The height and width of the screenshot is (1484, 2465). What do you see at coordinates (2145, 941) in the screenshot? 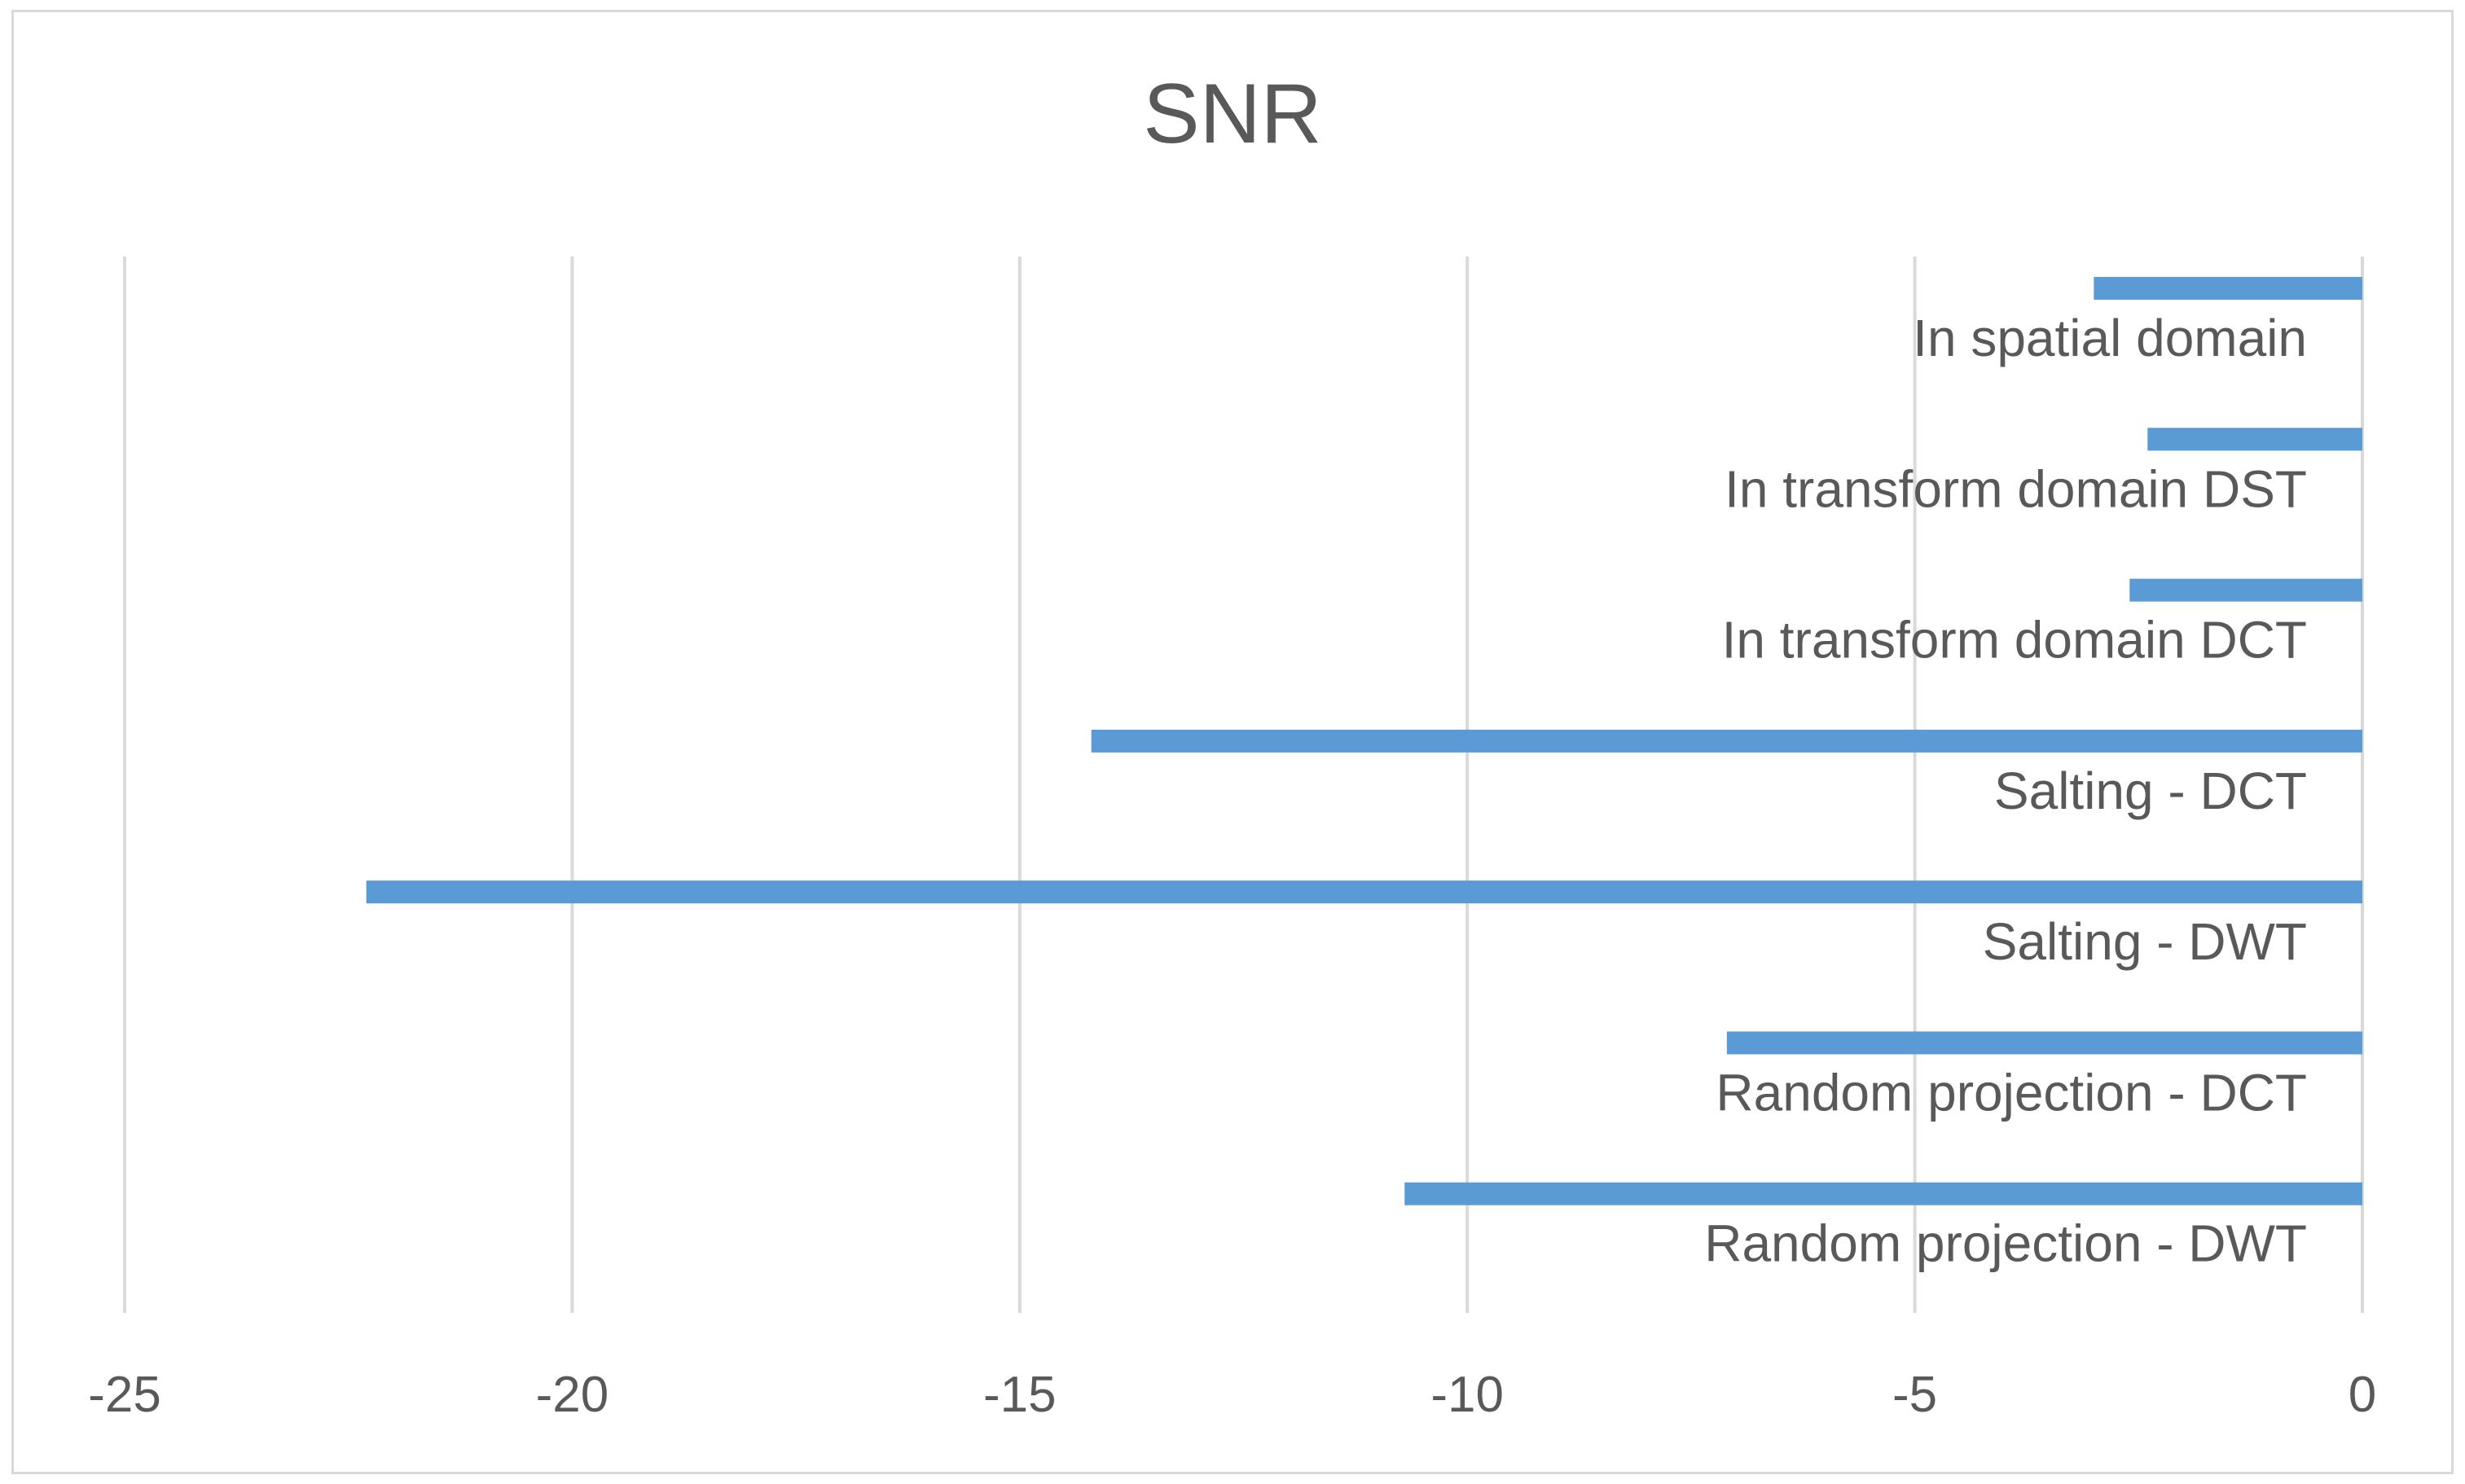
I see `category-label: Salting - DWT` at bounding box center [2145, 941].